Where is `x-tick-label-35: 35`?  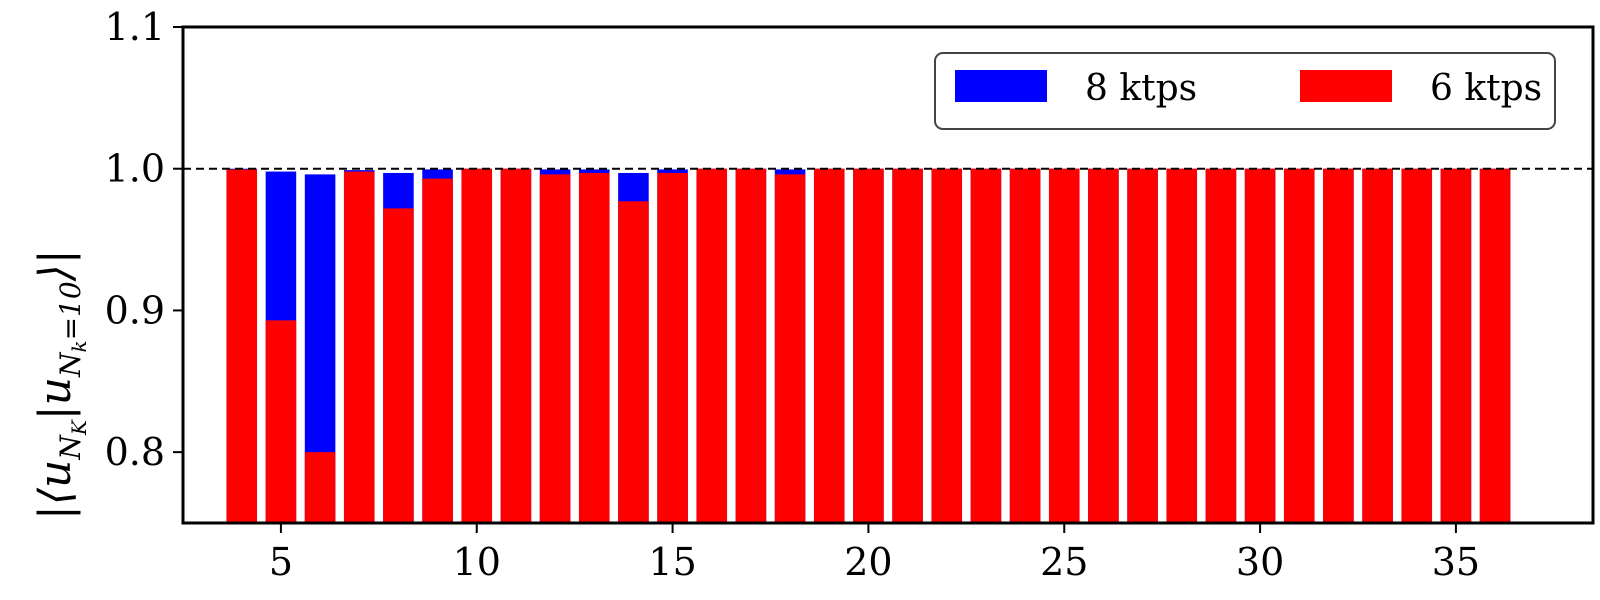
x-tick-label-35: 35 is located at coordinates (1456, 562).